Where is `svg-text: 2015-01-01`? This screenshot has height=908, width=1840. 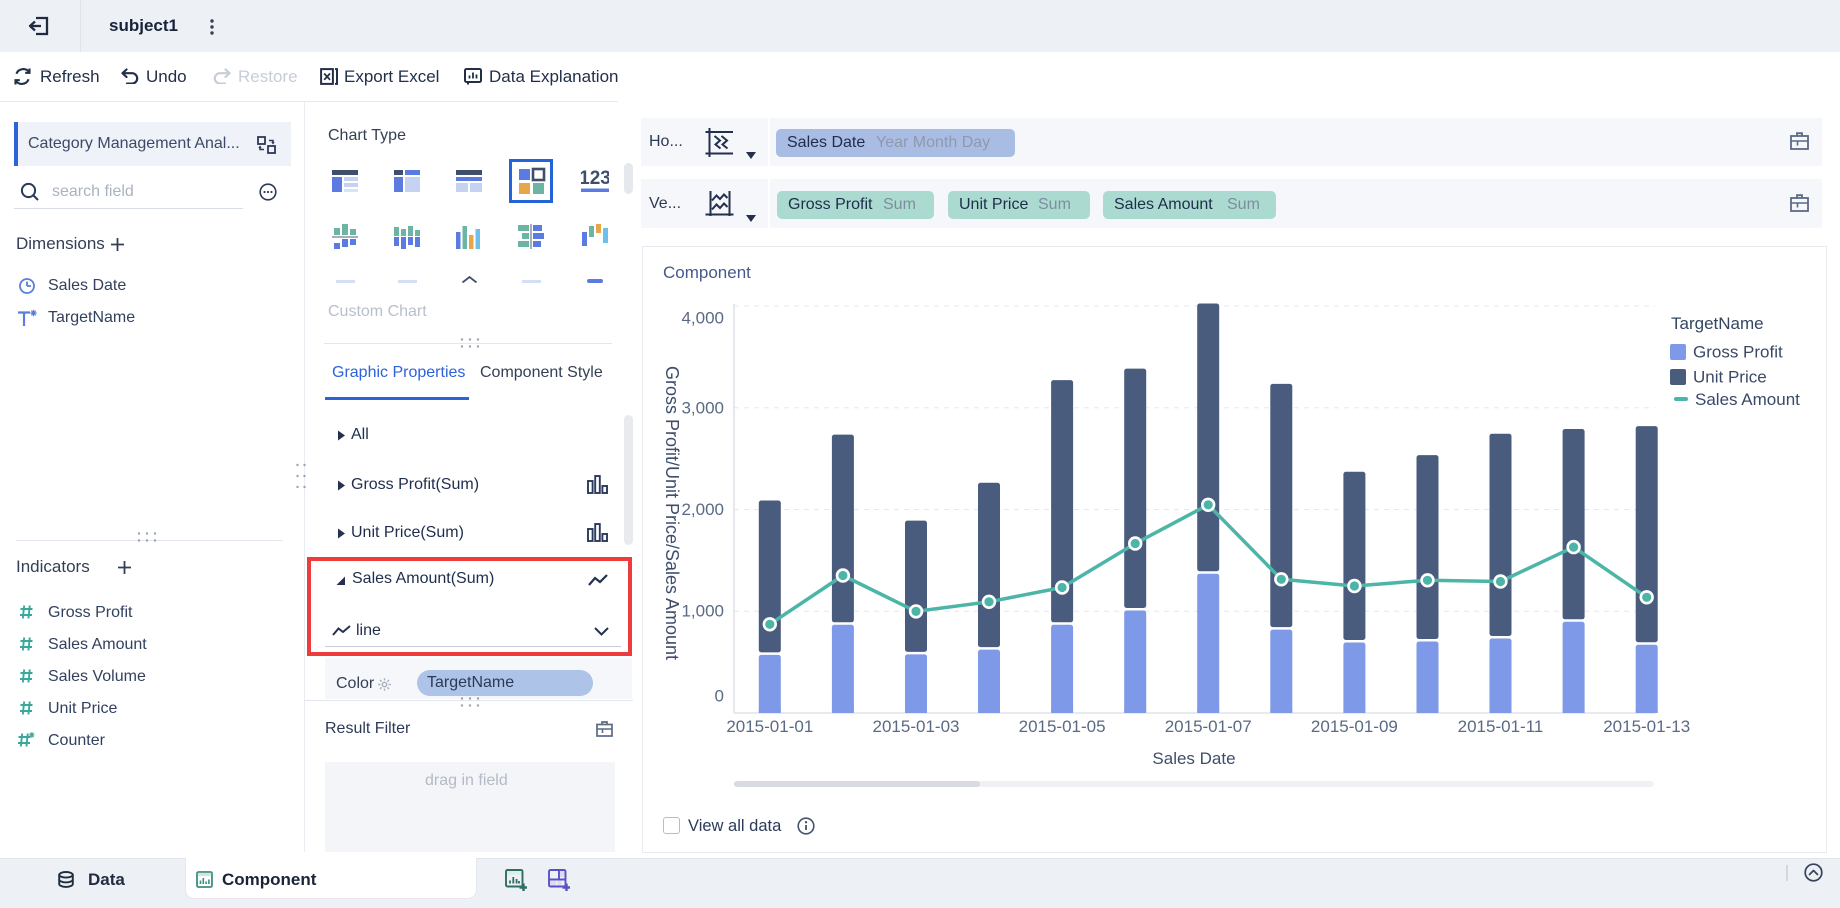 svg-text: 2015-01-01 is located at coordinates (769, 726).